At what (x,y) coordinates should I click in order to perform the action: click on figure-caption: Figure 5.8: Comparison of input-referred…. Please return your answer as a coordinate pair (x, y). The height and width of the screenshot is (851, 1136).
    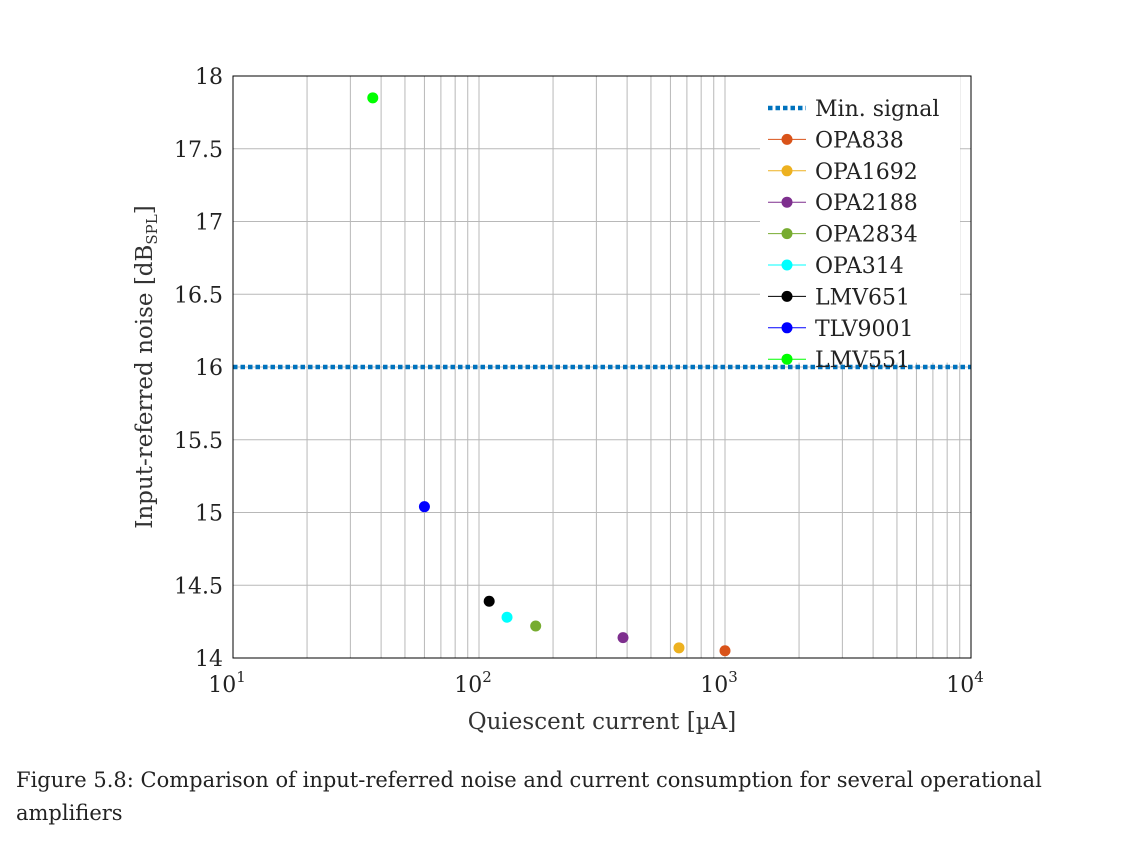
    Looking at the image, I should click on (529, 796).